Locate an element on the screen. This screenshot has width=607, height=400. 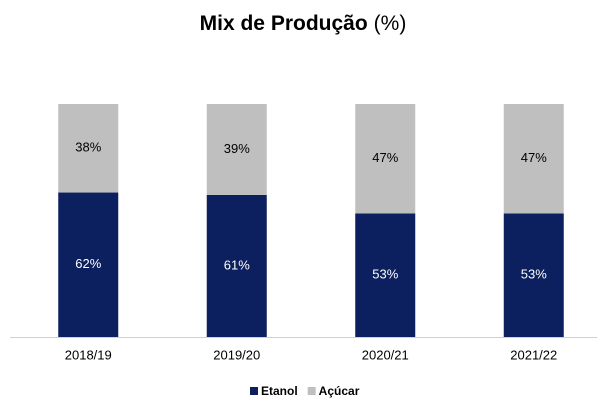
legend-label: Etanol is located at coordinates (279, 391).